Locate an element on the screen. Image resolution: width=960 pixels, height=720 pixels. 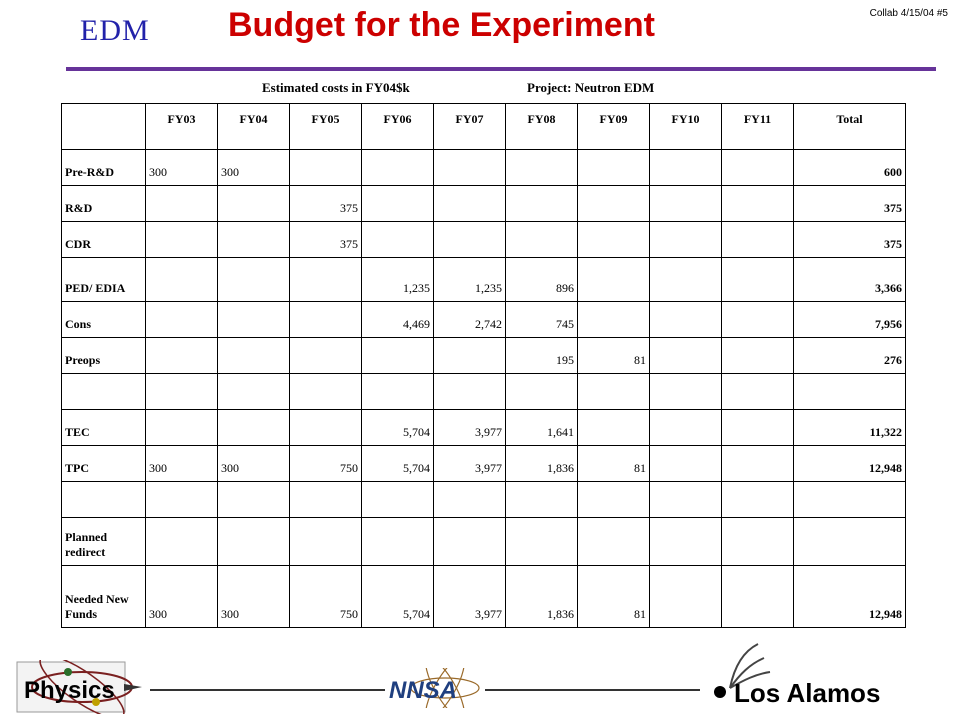
footer-line-left is located at coordinates (267, 690).